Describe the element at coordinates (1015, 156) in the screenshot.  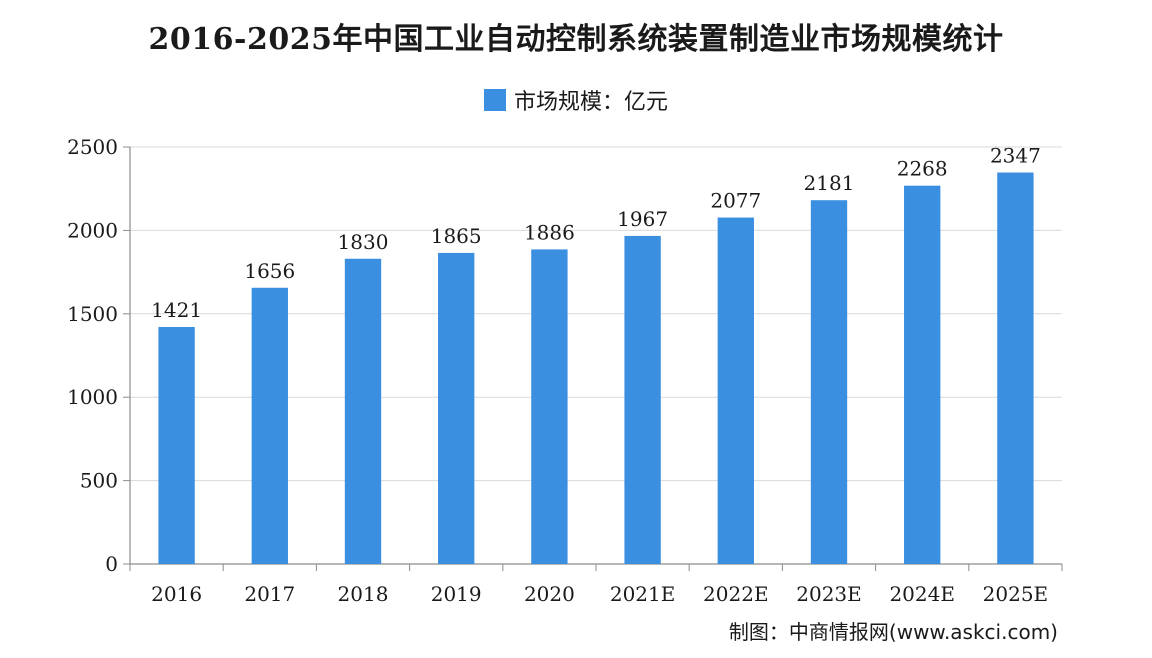
I see `data-label: 2347` at that location.